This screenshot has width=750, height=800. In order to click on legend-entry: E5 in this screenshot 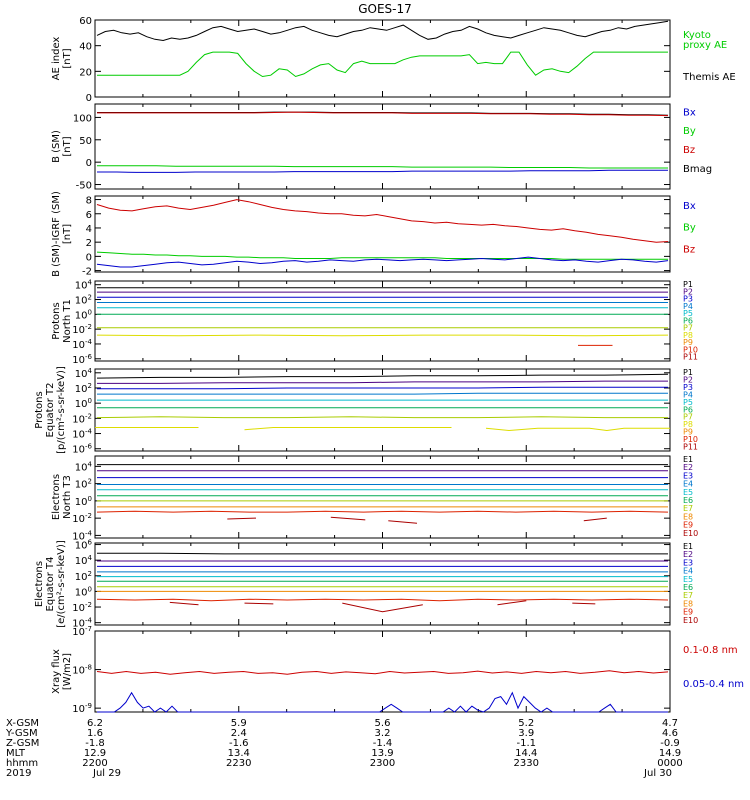, I will do `click(688, 492)`.